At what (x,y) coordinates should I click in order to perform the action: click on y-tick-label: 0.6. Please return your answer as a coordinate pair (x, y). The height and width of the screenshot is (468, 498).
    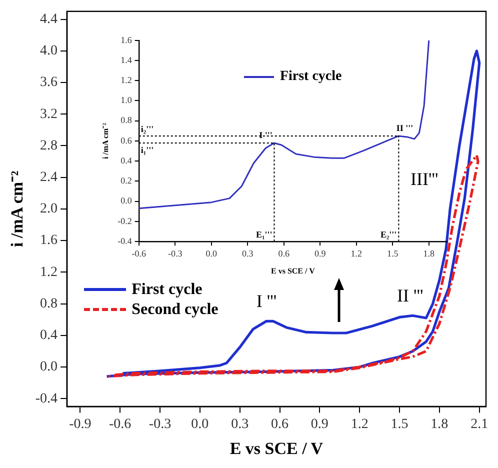
    Looking at the image, I should click on (126, 140).